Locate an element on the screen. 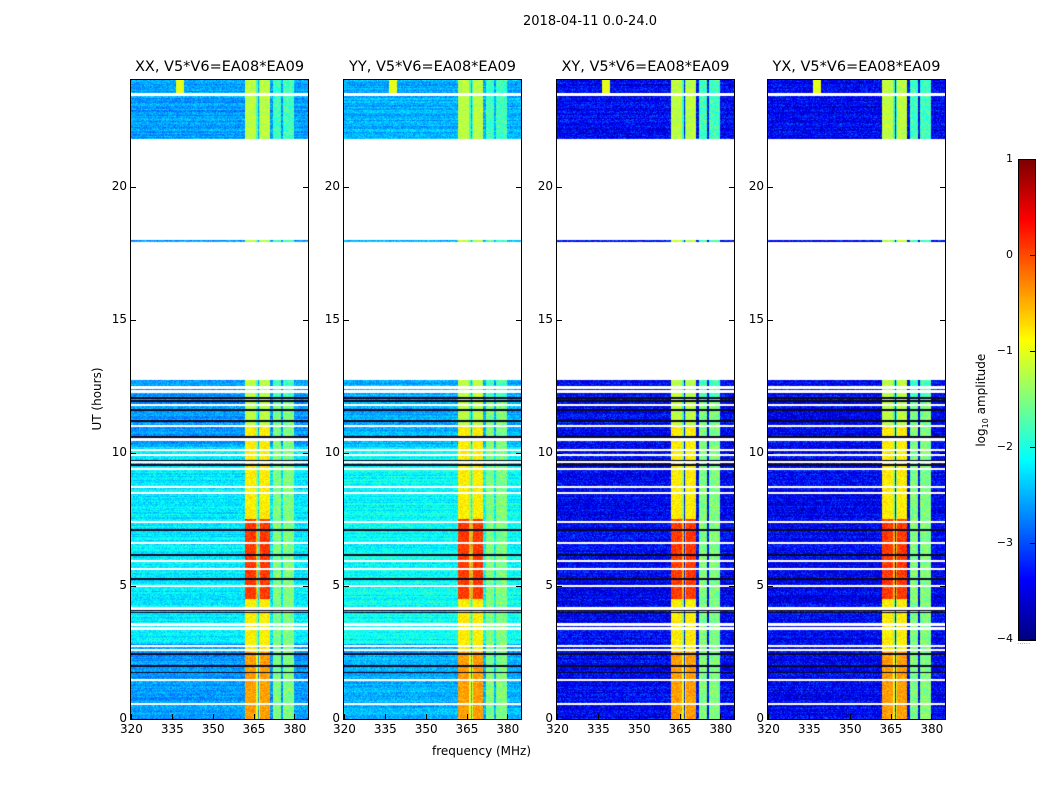  x-axis-label: frequency (MHz) is located at coordinates (482, 751).